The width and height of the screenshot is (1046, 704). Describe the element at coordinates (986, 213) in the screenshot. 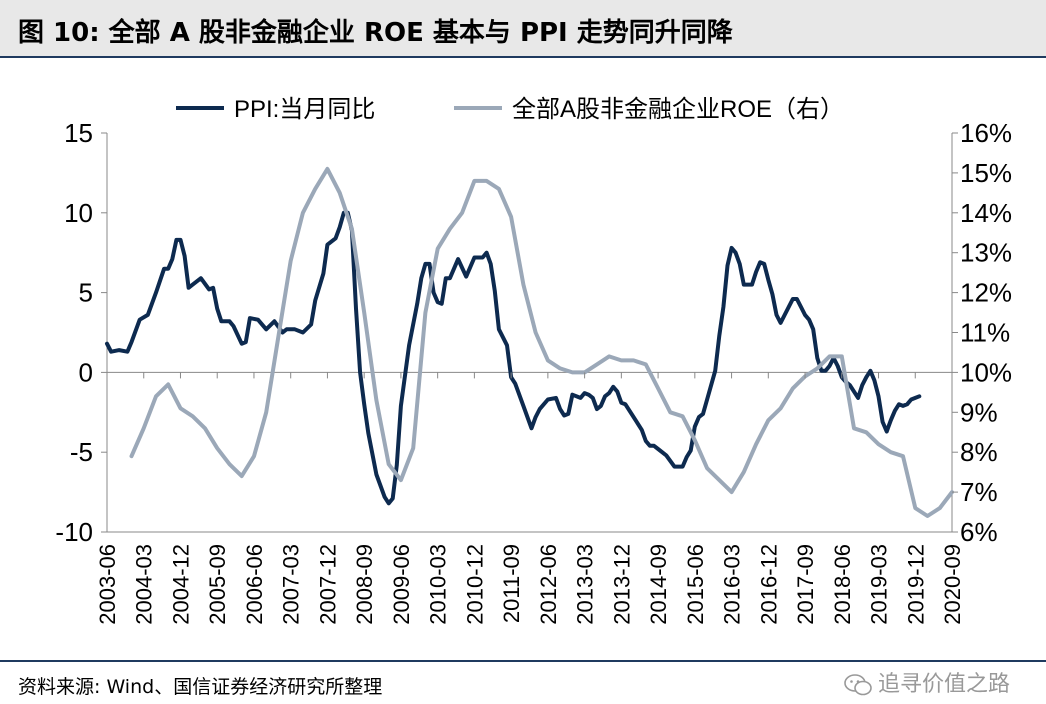

I see `right-tick-label: 14%` at that location.